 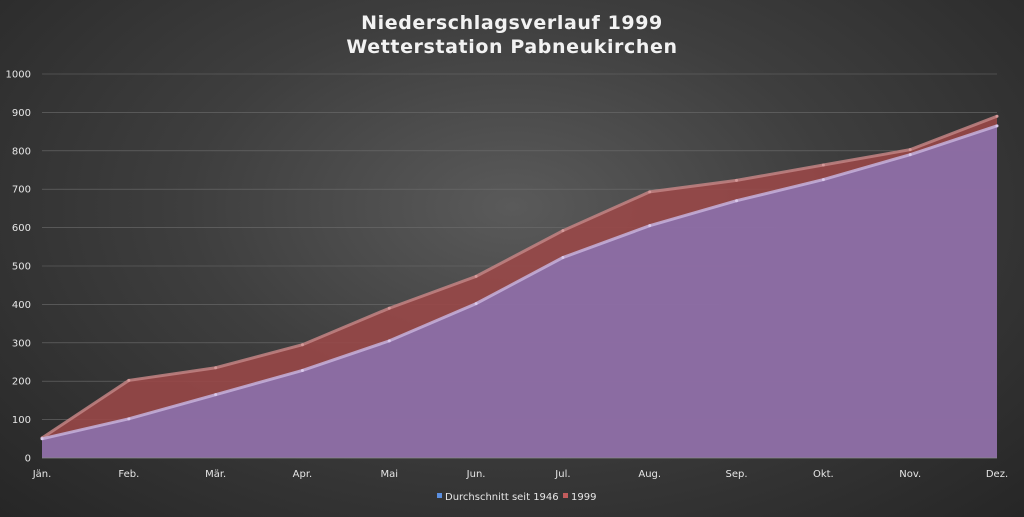 What do you see at coordinates (910, 474) in the screenshot?
I see `x-tick-label: Nov.` at bounding box center [910, 474].